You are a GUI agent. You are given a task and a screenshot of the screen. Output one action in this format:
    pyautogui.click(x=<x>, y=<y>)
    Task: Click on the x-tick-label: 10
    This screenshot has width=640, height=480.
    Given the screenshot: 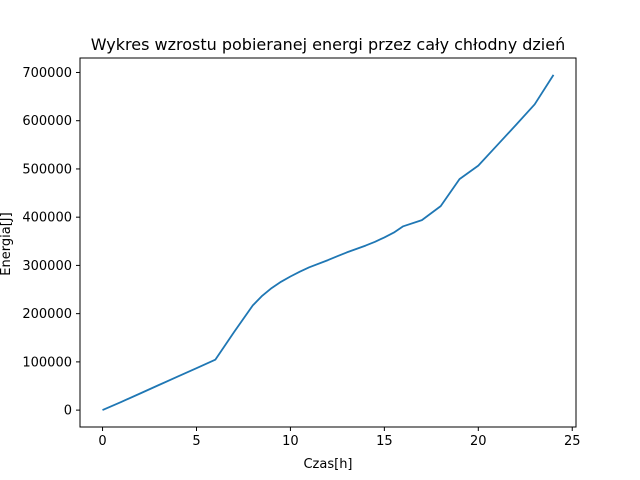 What is the action you would take?
    pyautogui.click(x=290, y=441)
    